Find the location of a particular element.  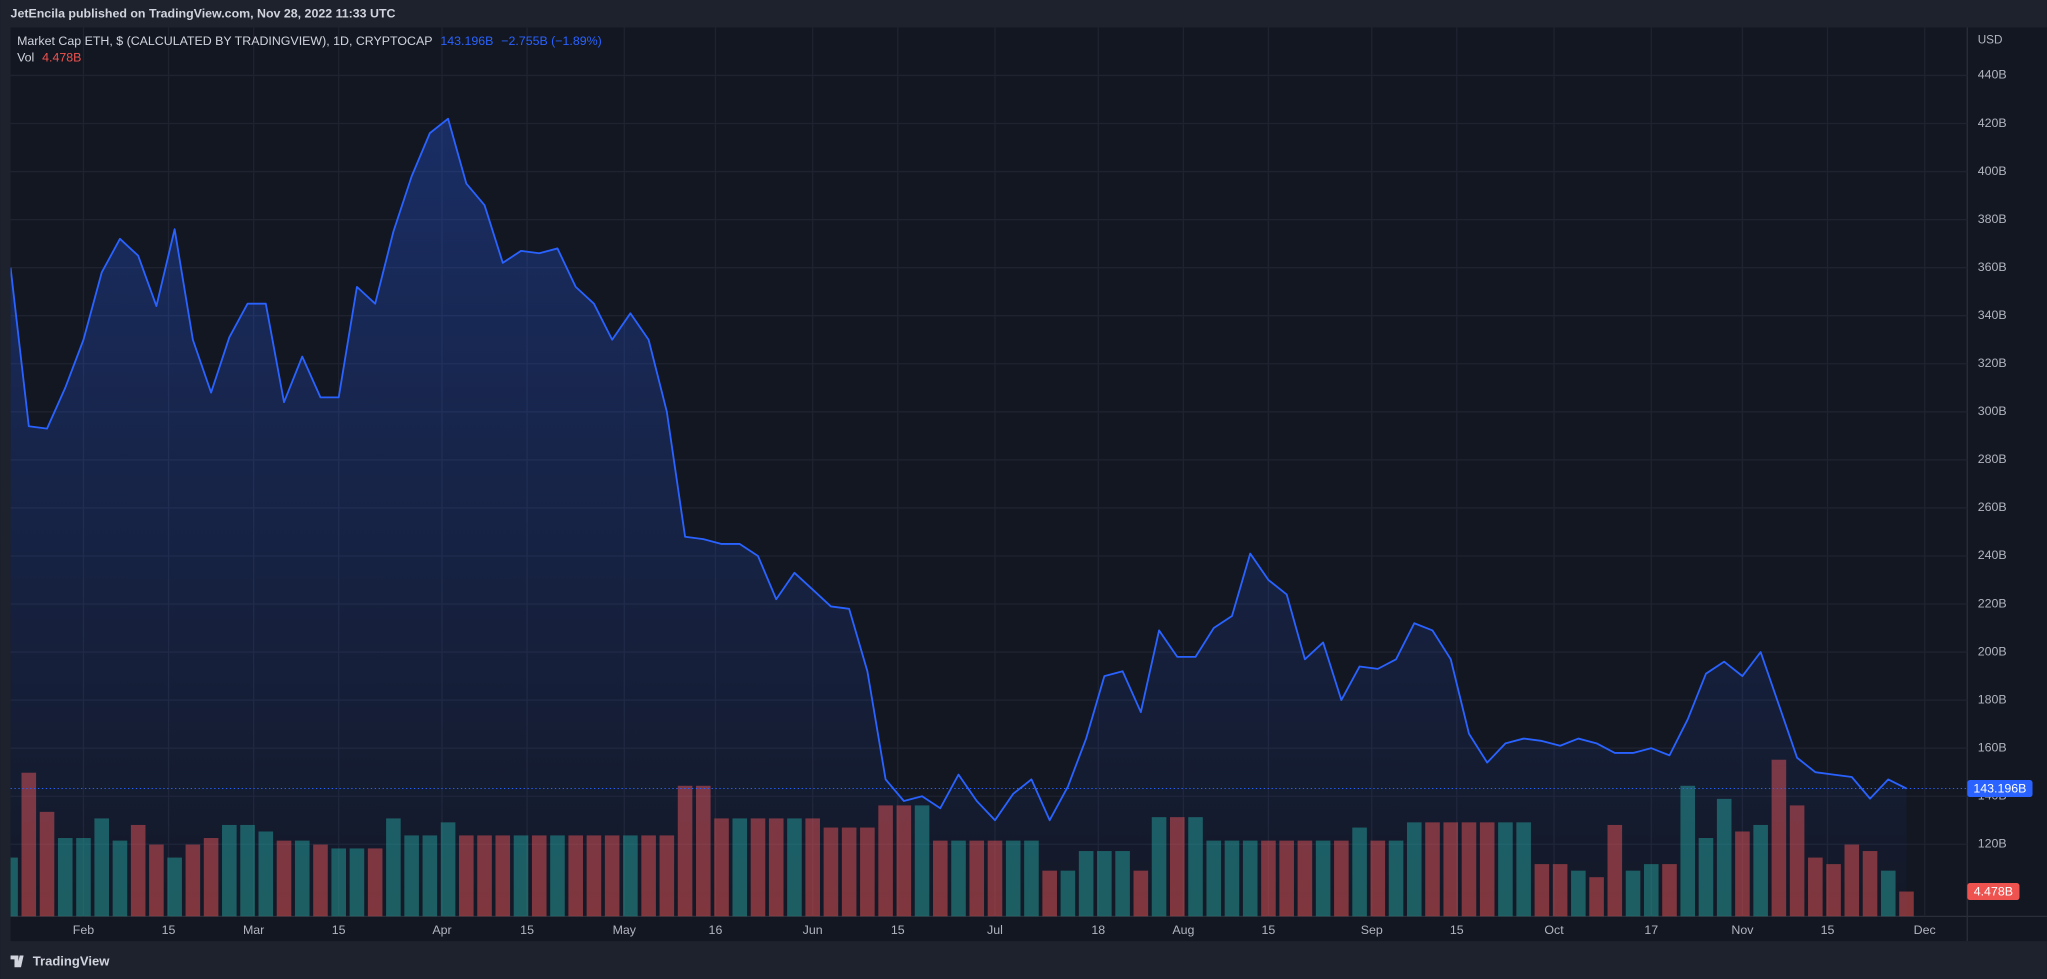

volume-legend-name: Vol is located at coordinates (25, 58).